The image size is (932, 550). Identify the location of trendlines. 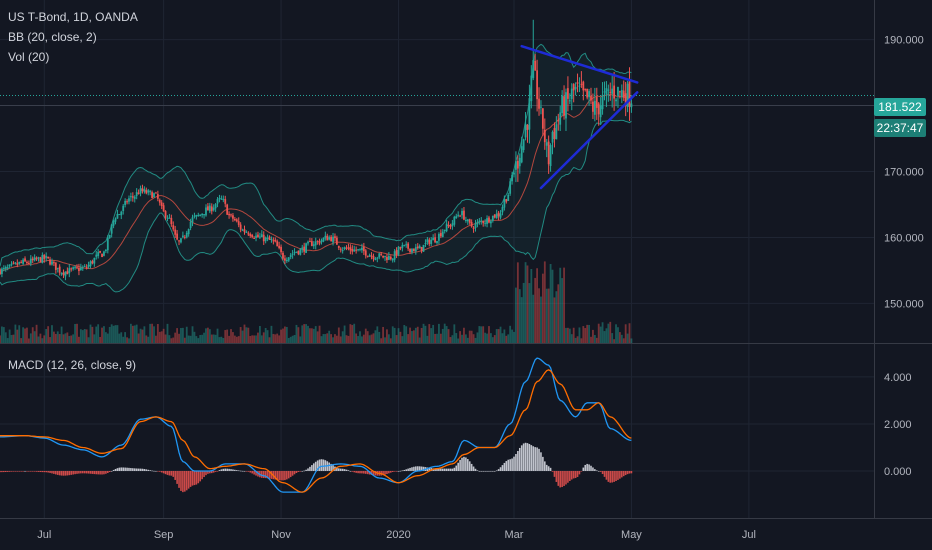
(579, 117).